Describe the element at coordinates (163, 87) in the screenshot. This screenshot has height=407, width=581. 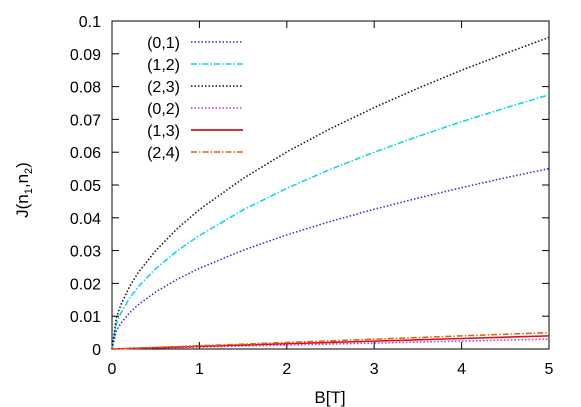
I see `legend-label-2: (2,3)` at that location.